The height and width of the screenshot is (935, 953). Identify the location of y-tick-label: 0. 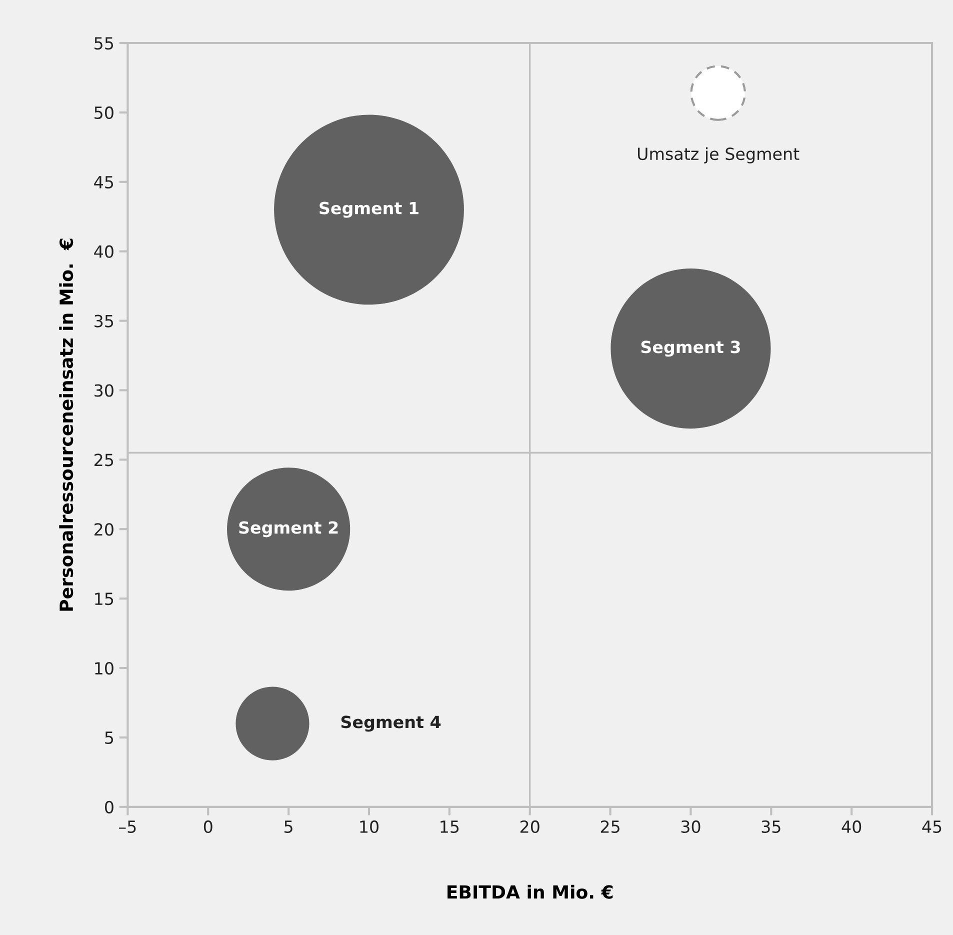
(109, 807).